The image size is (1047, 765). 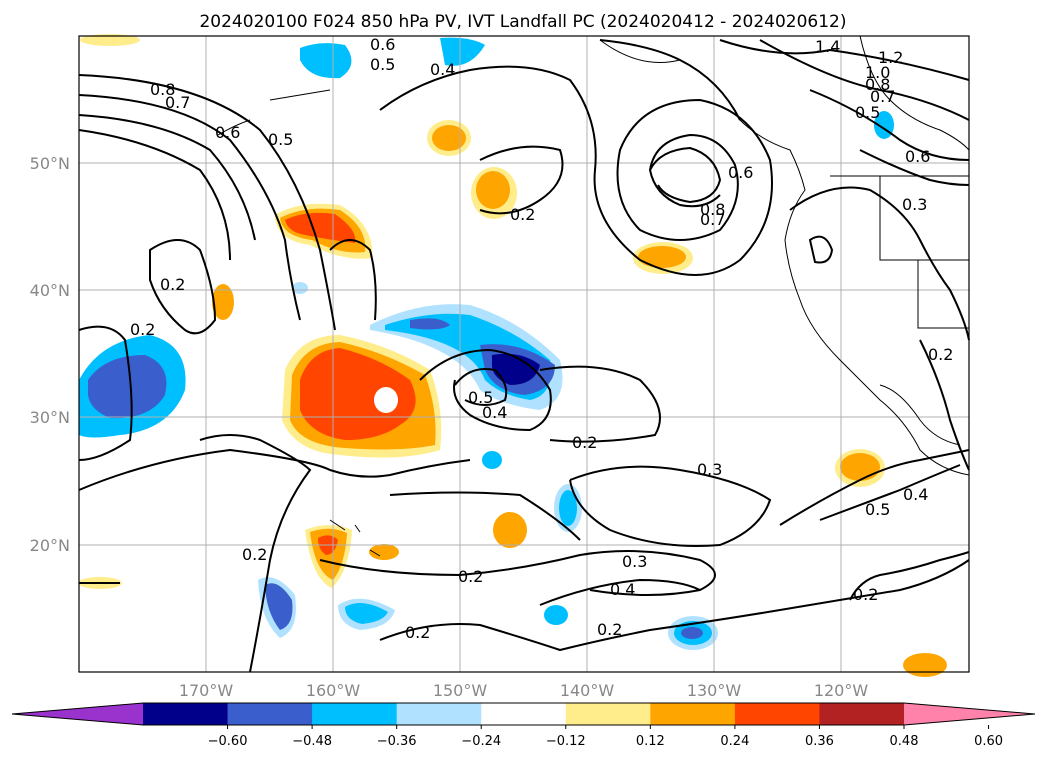 What do you see at coordinates (333, 690) in the screenshot?
I see `lon-label: 160°W` at bounding box center [333, 690].